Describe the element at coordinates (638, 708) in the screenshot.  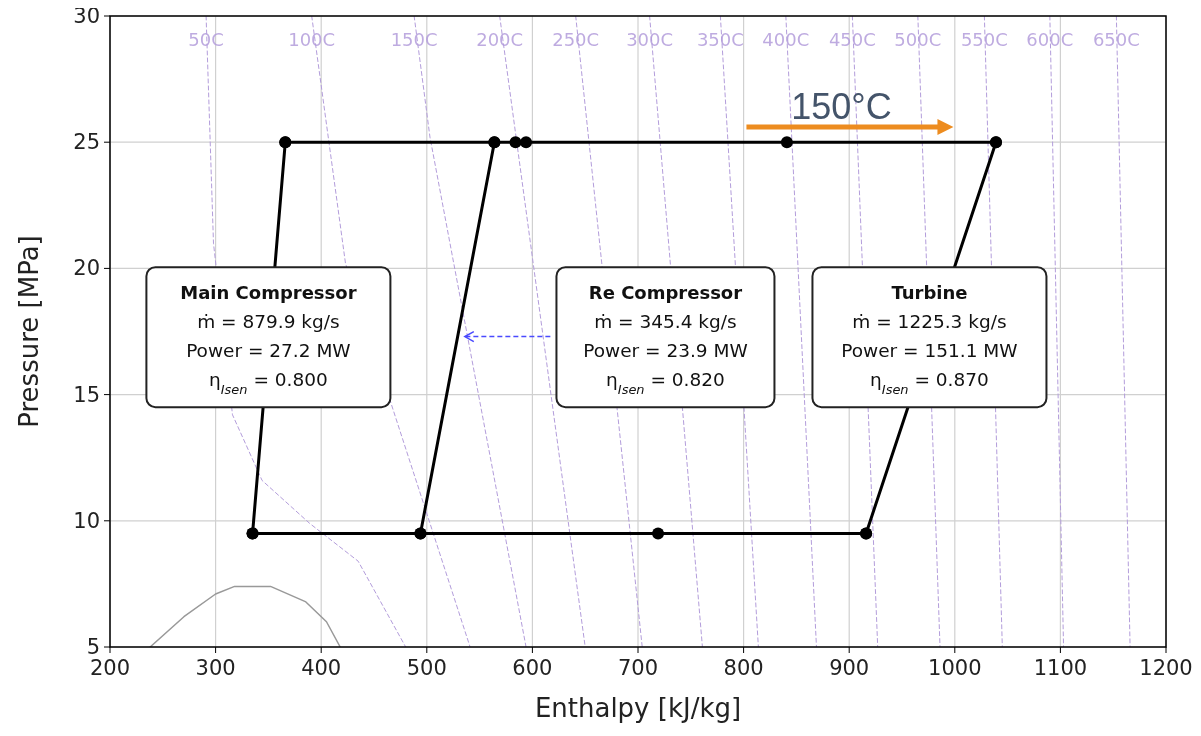
I see `x-axis-title: Enthalpy [kJ/kg]` at that location.